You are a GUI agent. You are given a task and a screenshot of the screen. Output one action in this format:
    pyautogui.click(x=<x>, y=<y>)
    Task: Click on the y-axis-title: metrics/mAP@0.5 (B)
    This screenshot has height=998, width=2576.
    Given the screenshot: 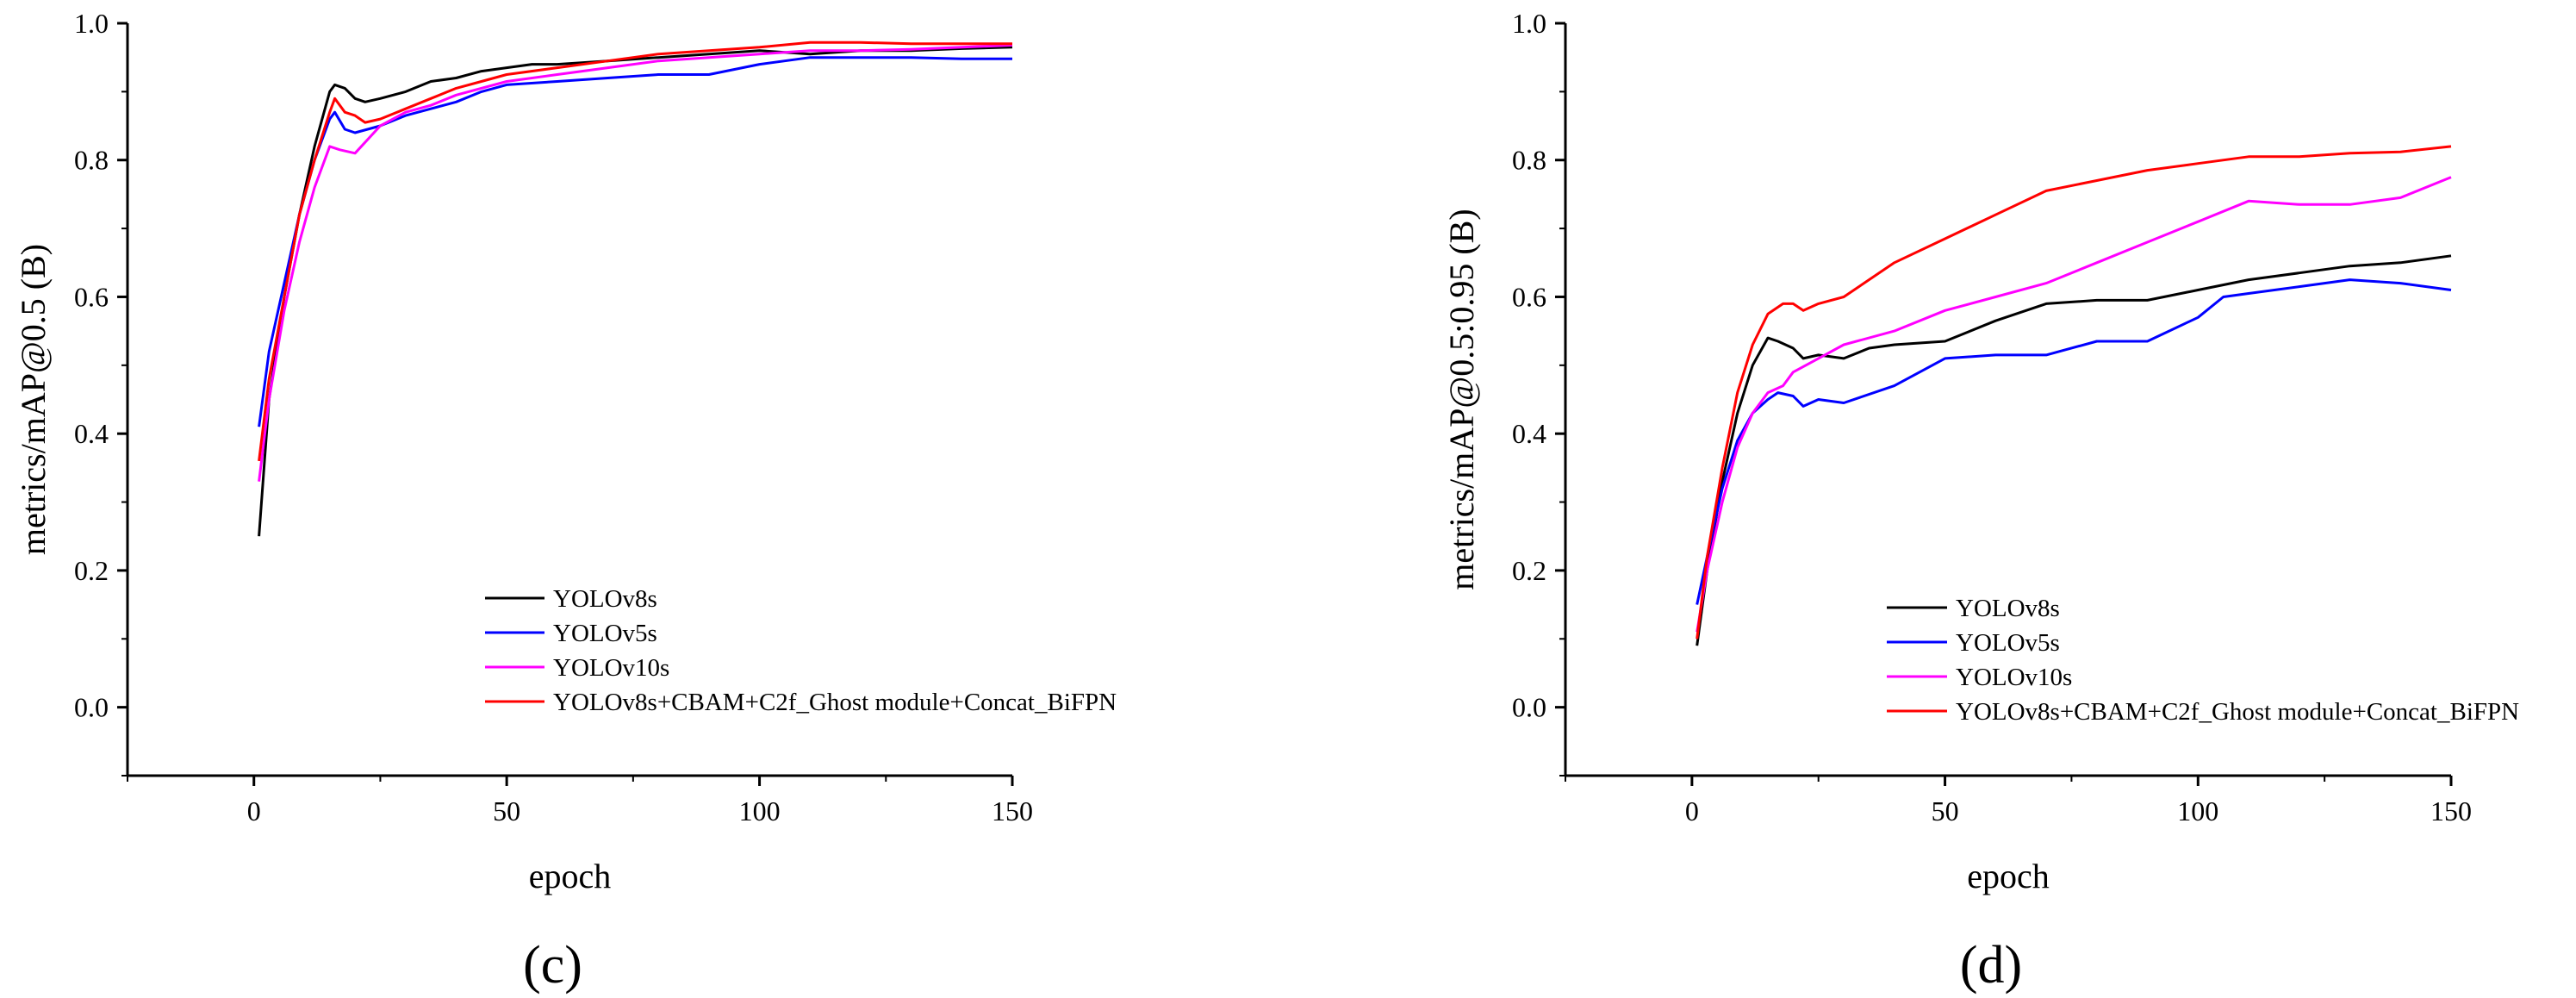 What is the action you would take?
    pyautogui.click(x=34, y=399)
    